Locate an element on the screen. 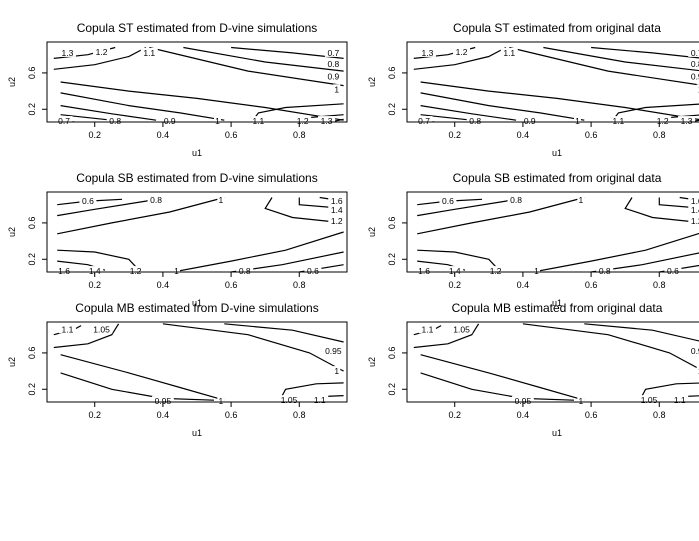  panel-title: Copula ST estimated from original data is located at coordinates (557, 28).